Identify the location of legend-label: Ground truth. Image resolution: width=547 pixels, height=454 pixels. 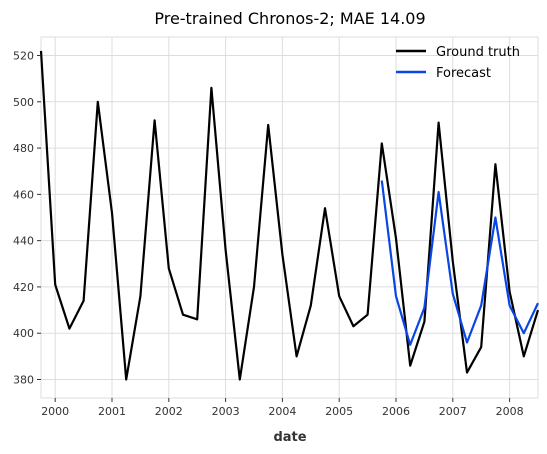
(478, 52).